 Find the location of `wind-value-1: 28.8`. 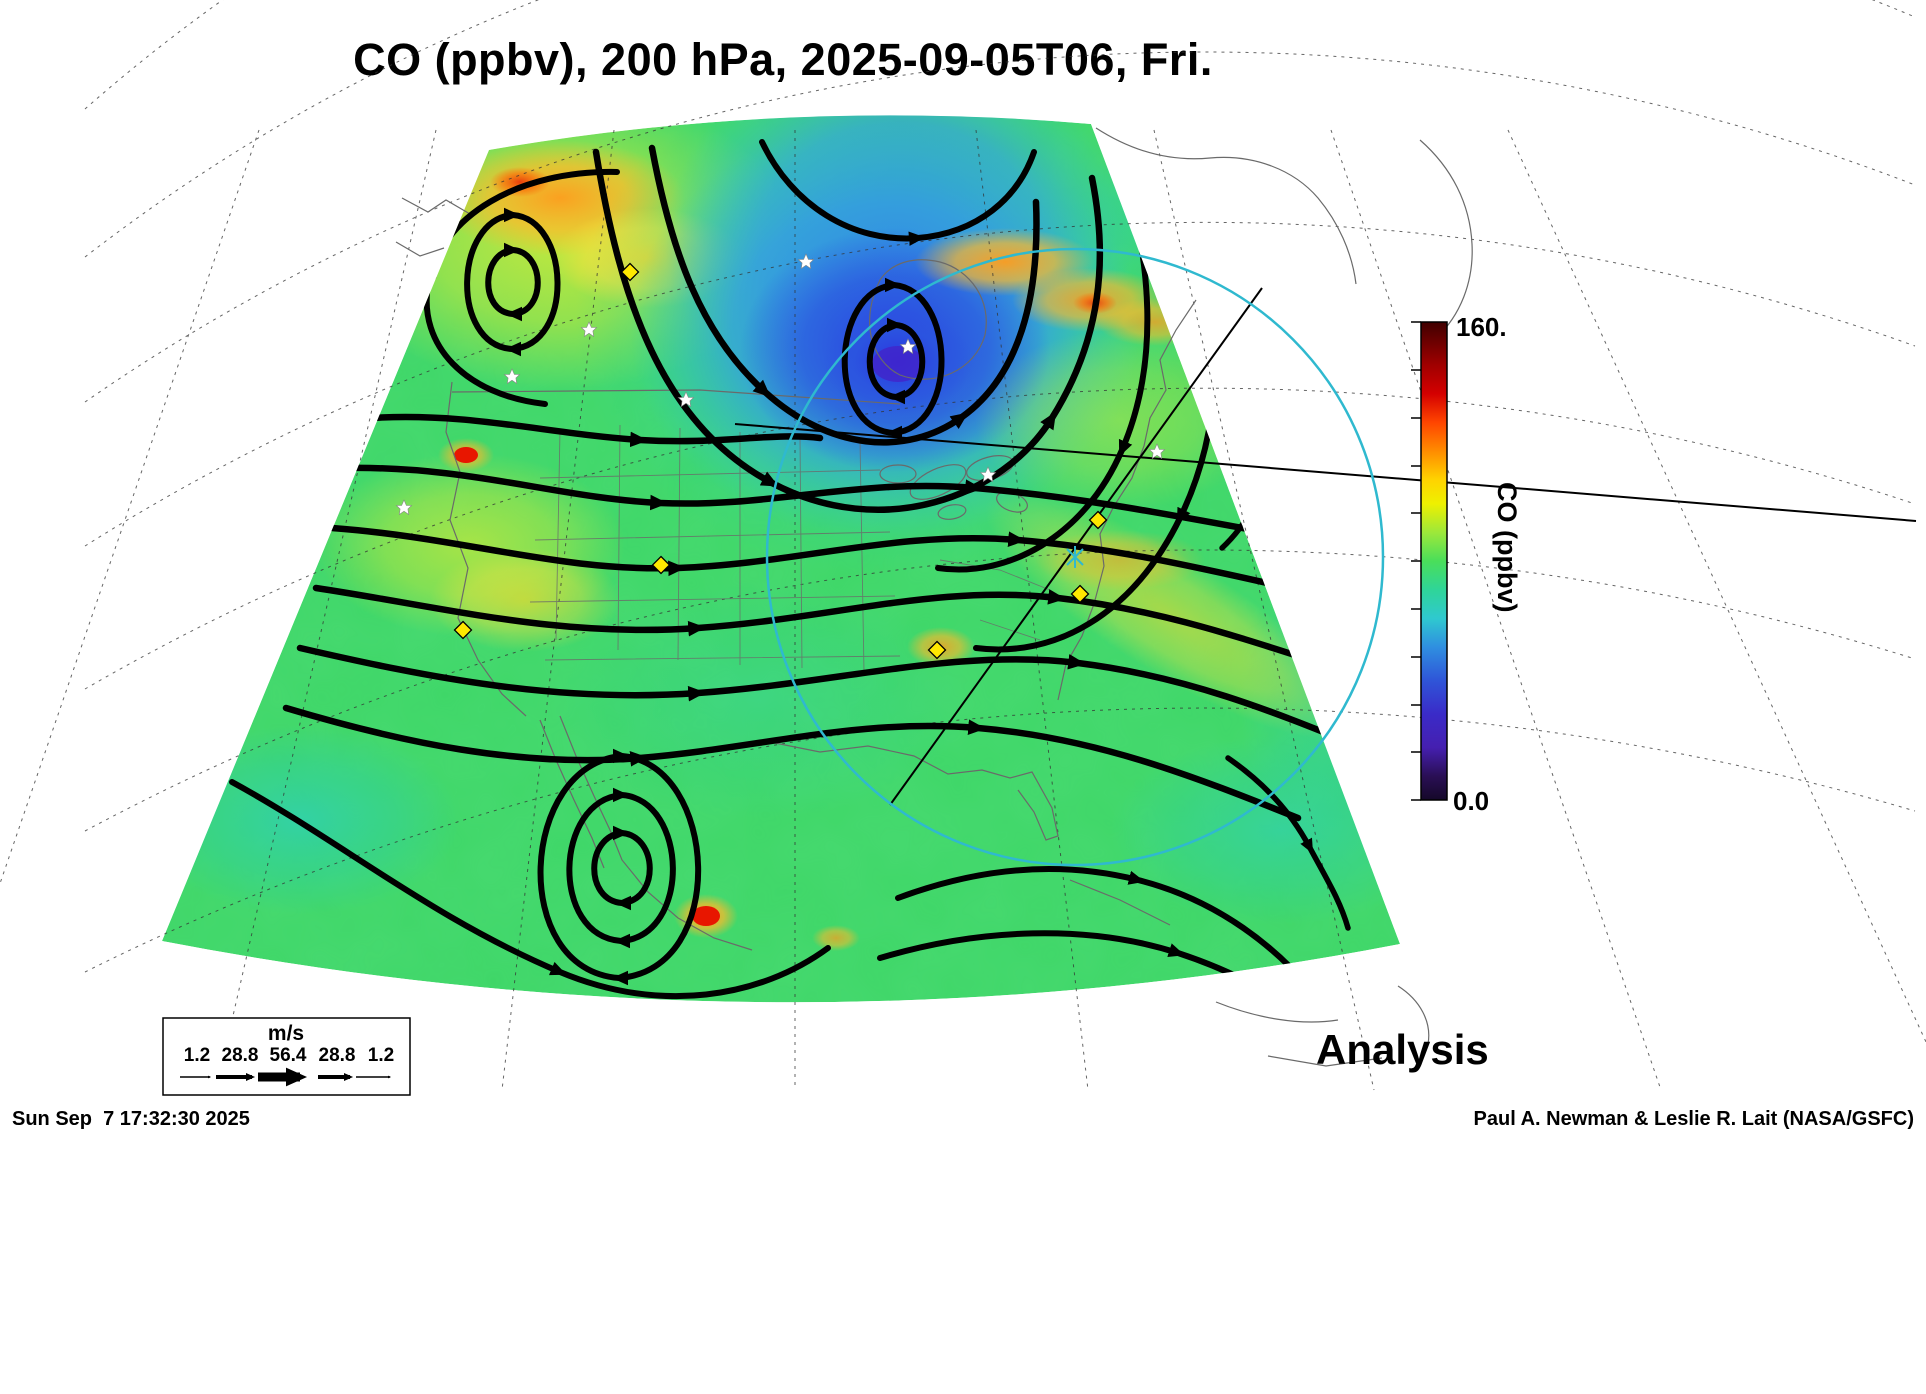

wind-value-1: 28.8 is located at coordinates (240, 1055).